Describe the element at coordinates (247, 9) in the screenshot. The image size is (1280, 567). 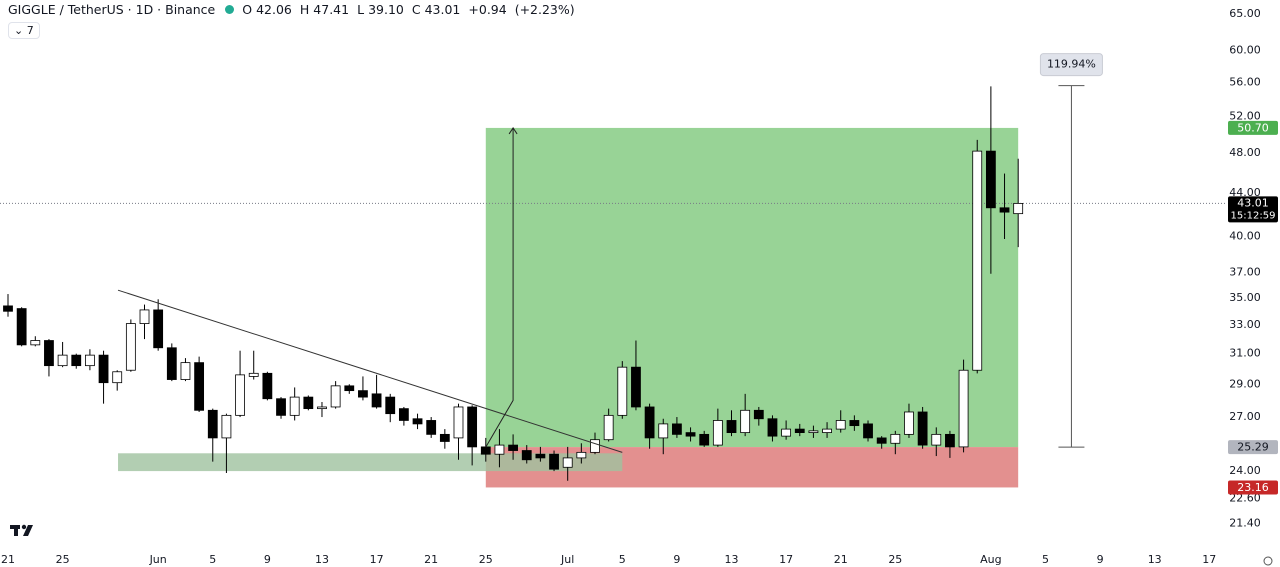
I see `ohlc-prefix: O` at that location.